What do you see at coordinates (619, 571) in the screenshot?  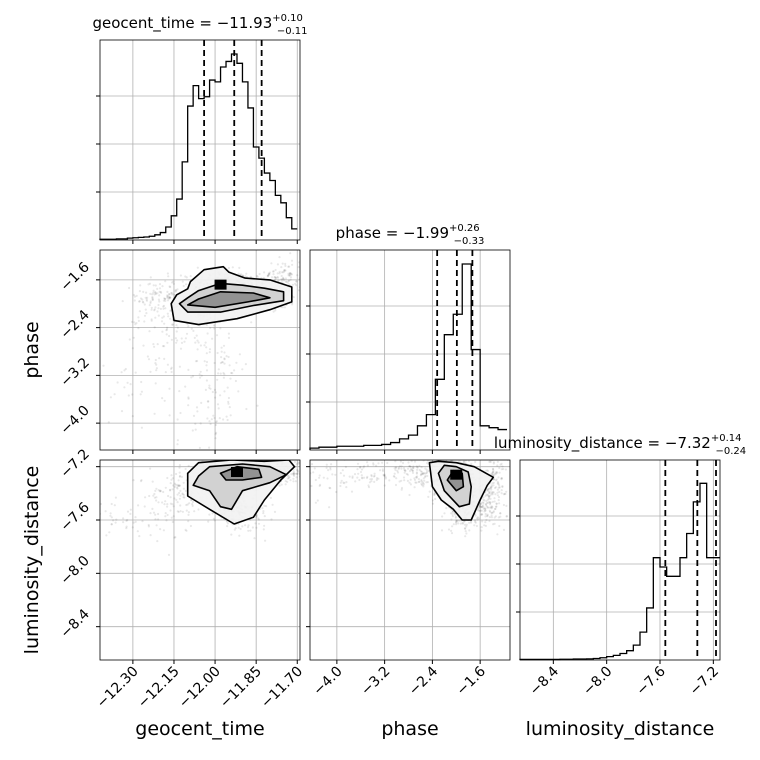 I see `histogram-step-luminosity_distance` at bounding box center [619, 571].